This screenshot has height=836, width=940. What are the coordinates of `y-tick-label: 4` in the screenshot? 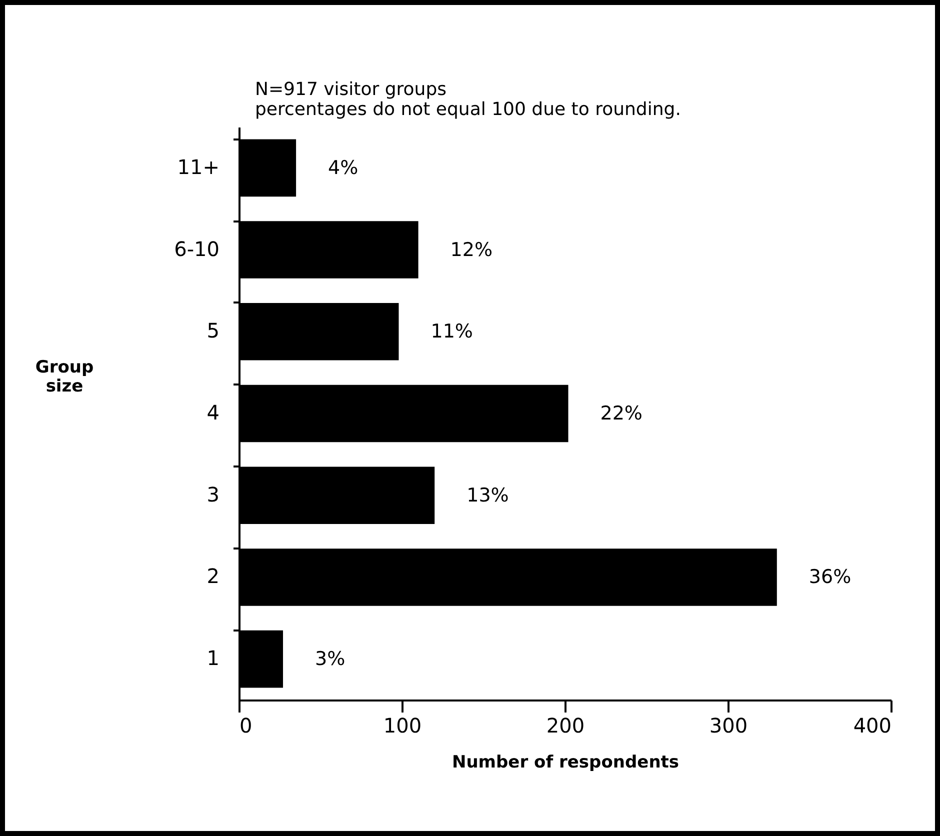 It's located at (213, 412).